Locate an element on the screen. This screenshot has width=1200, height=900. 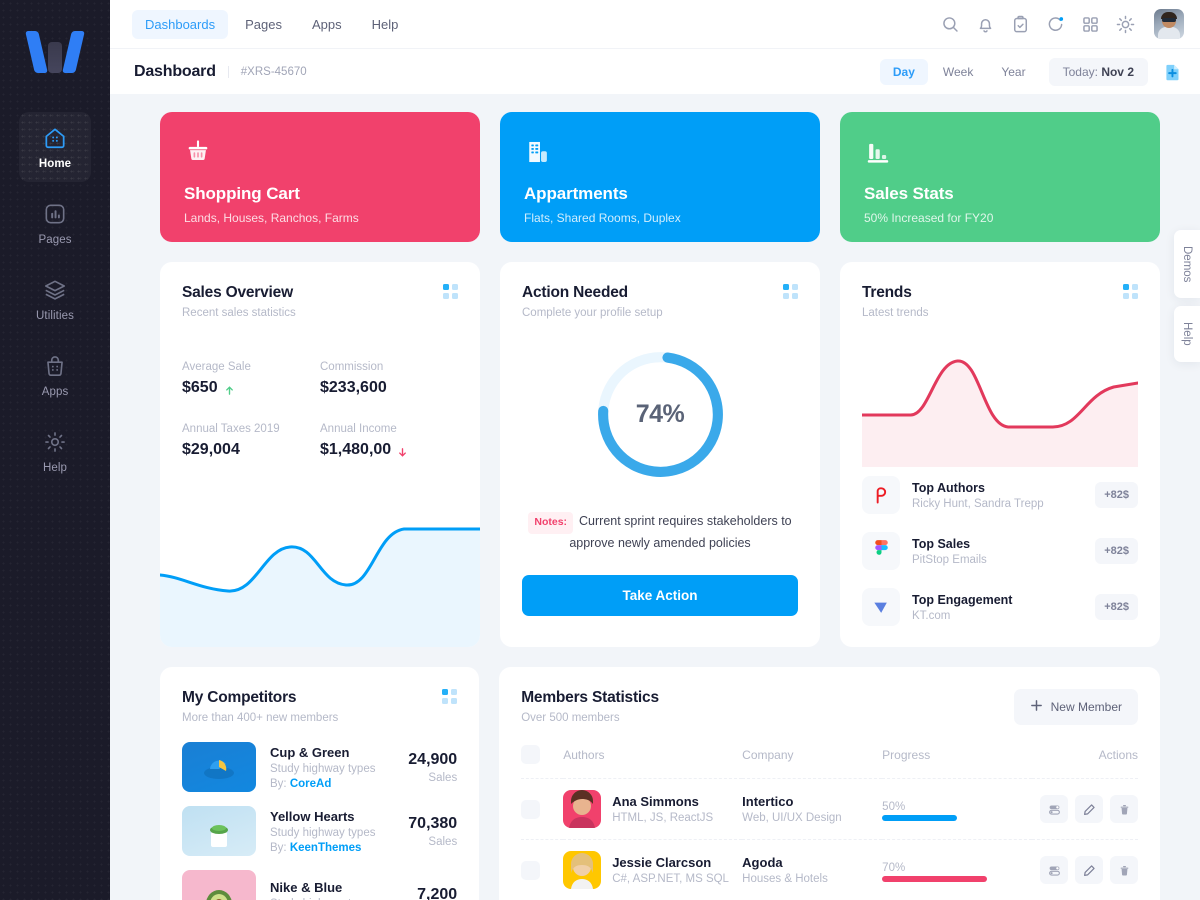
sidebar-item-home: Home is located at coordinates (55, 147).